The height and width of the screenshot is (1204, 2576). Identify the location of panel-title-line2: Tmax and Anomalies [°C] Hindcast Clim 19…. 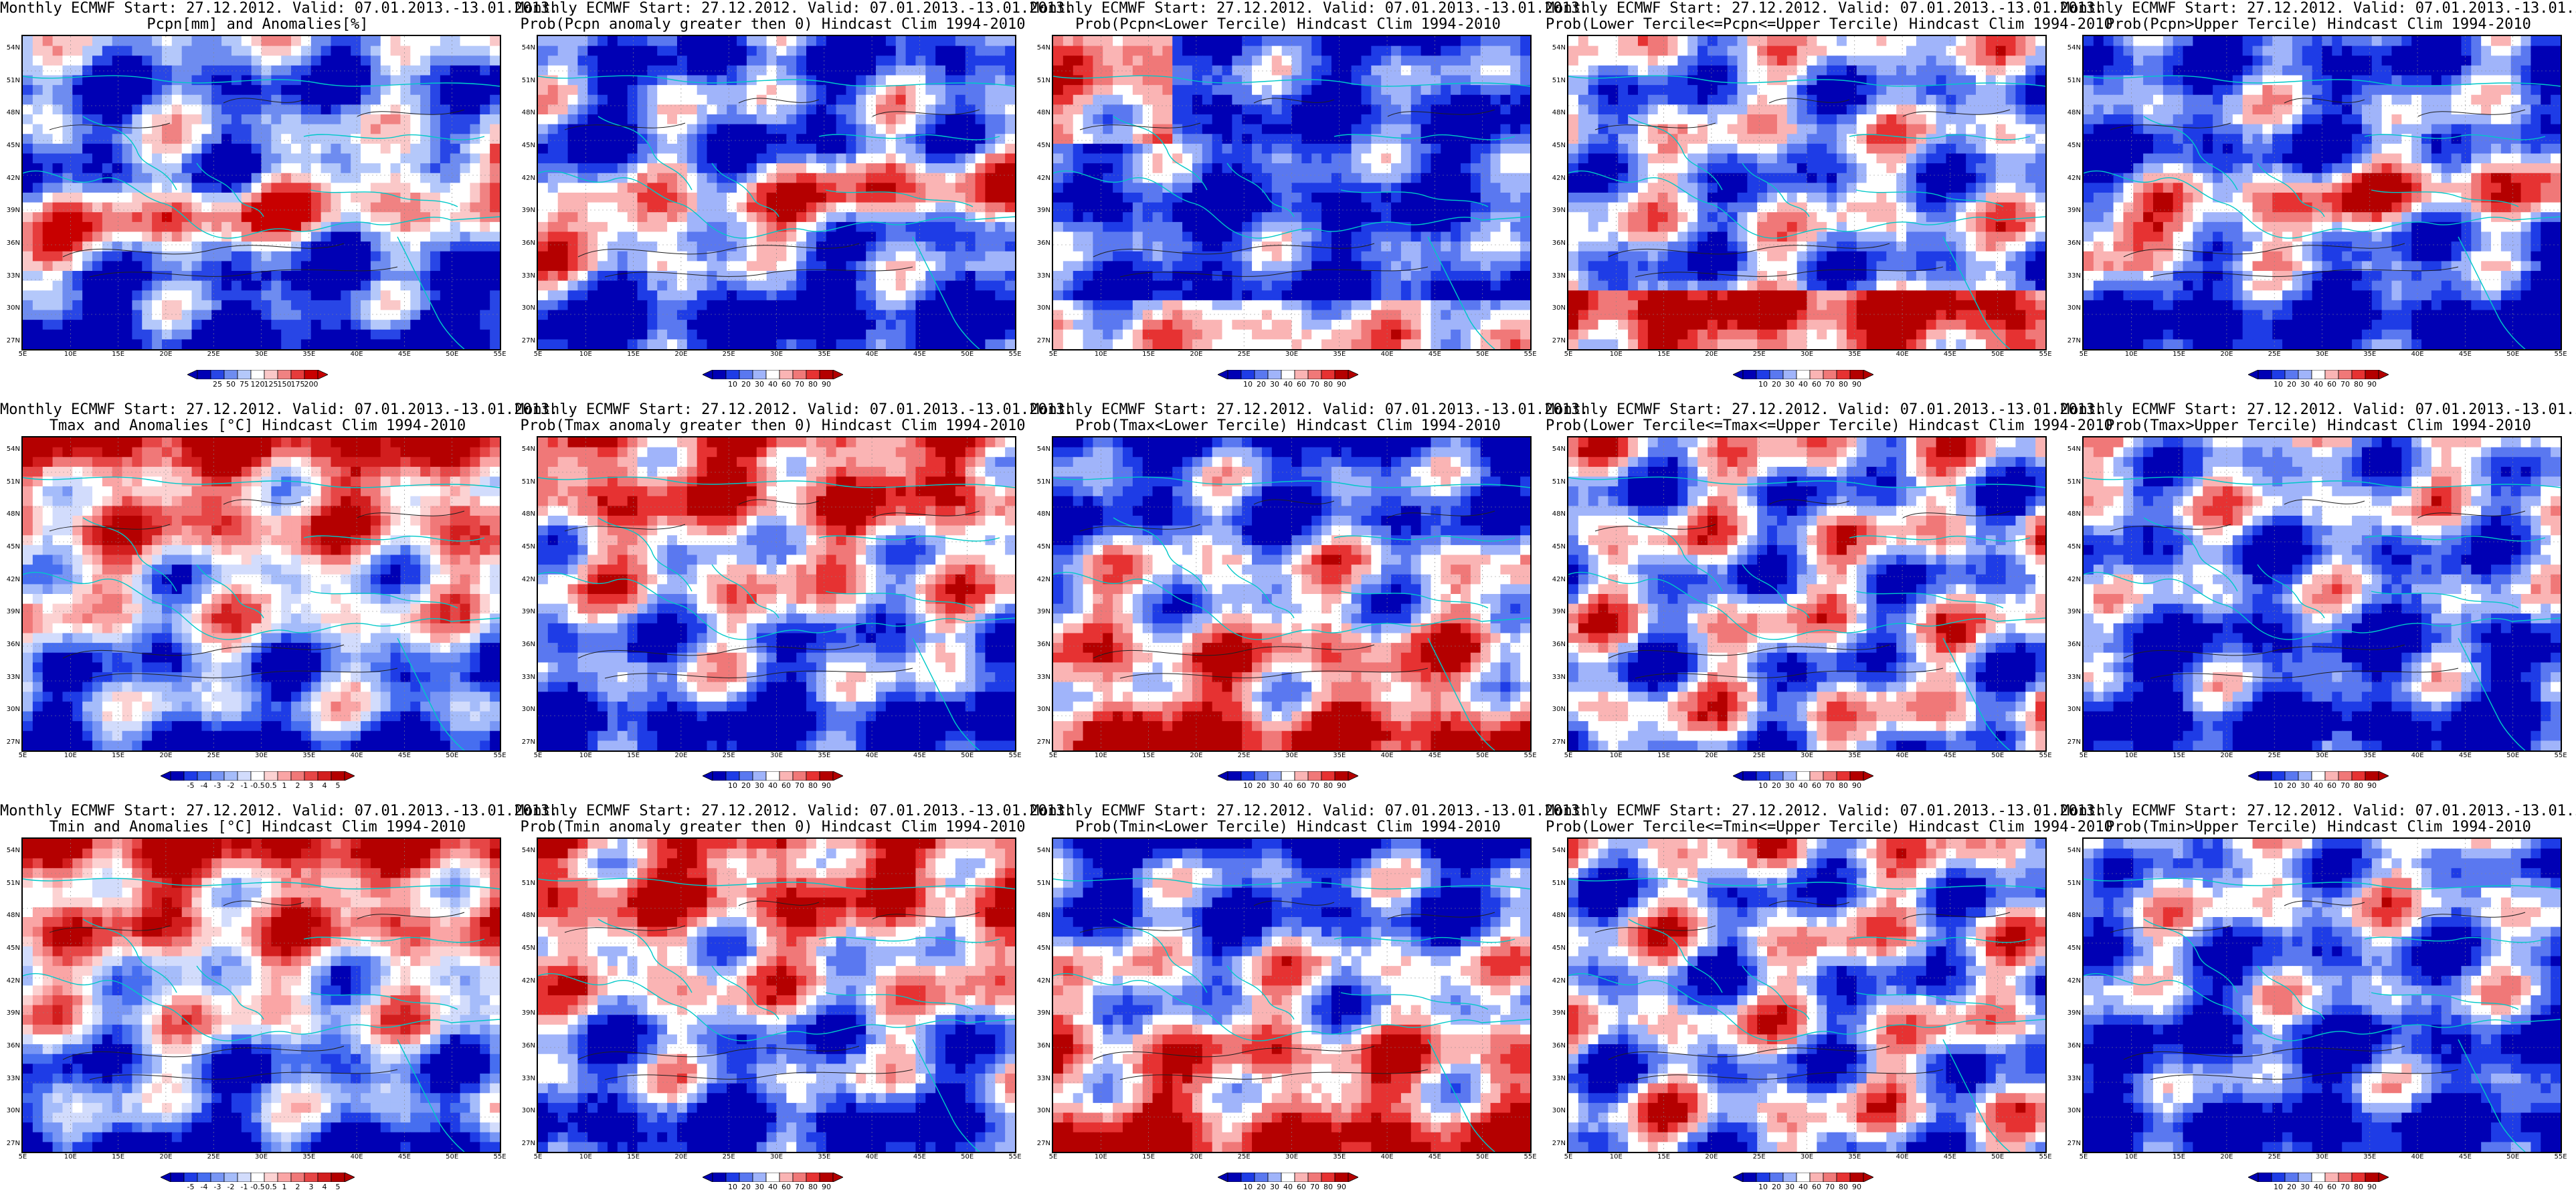
(257, 426).